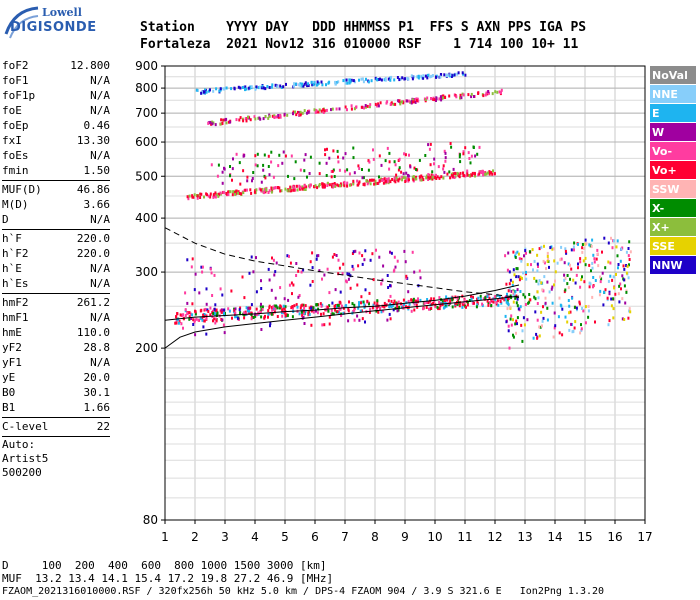 The image size is (700, 600). I want to click on param-name: C-level, so click(25, 426).